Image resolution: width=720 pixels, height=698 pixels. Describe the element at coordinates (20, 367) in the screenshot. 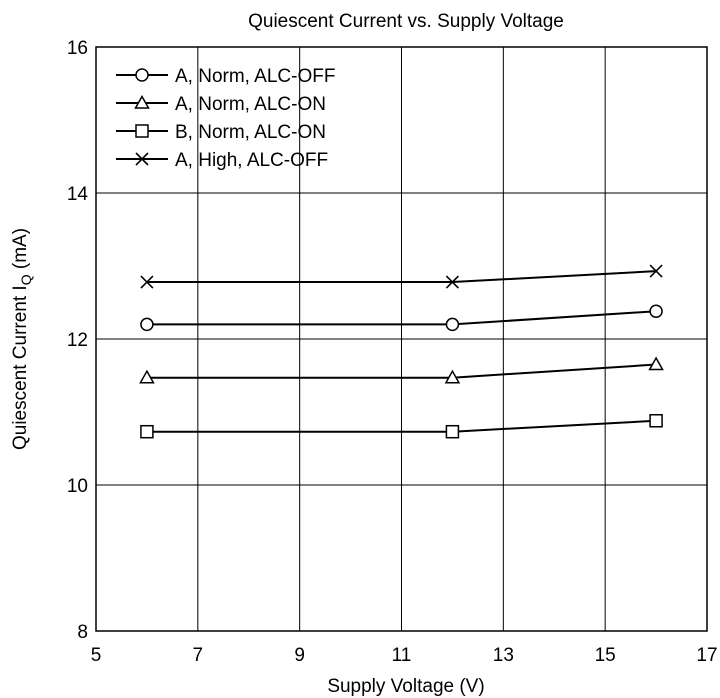

I see `y-axis-label-main: Quiescent Current I` at that location.